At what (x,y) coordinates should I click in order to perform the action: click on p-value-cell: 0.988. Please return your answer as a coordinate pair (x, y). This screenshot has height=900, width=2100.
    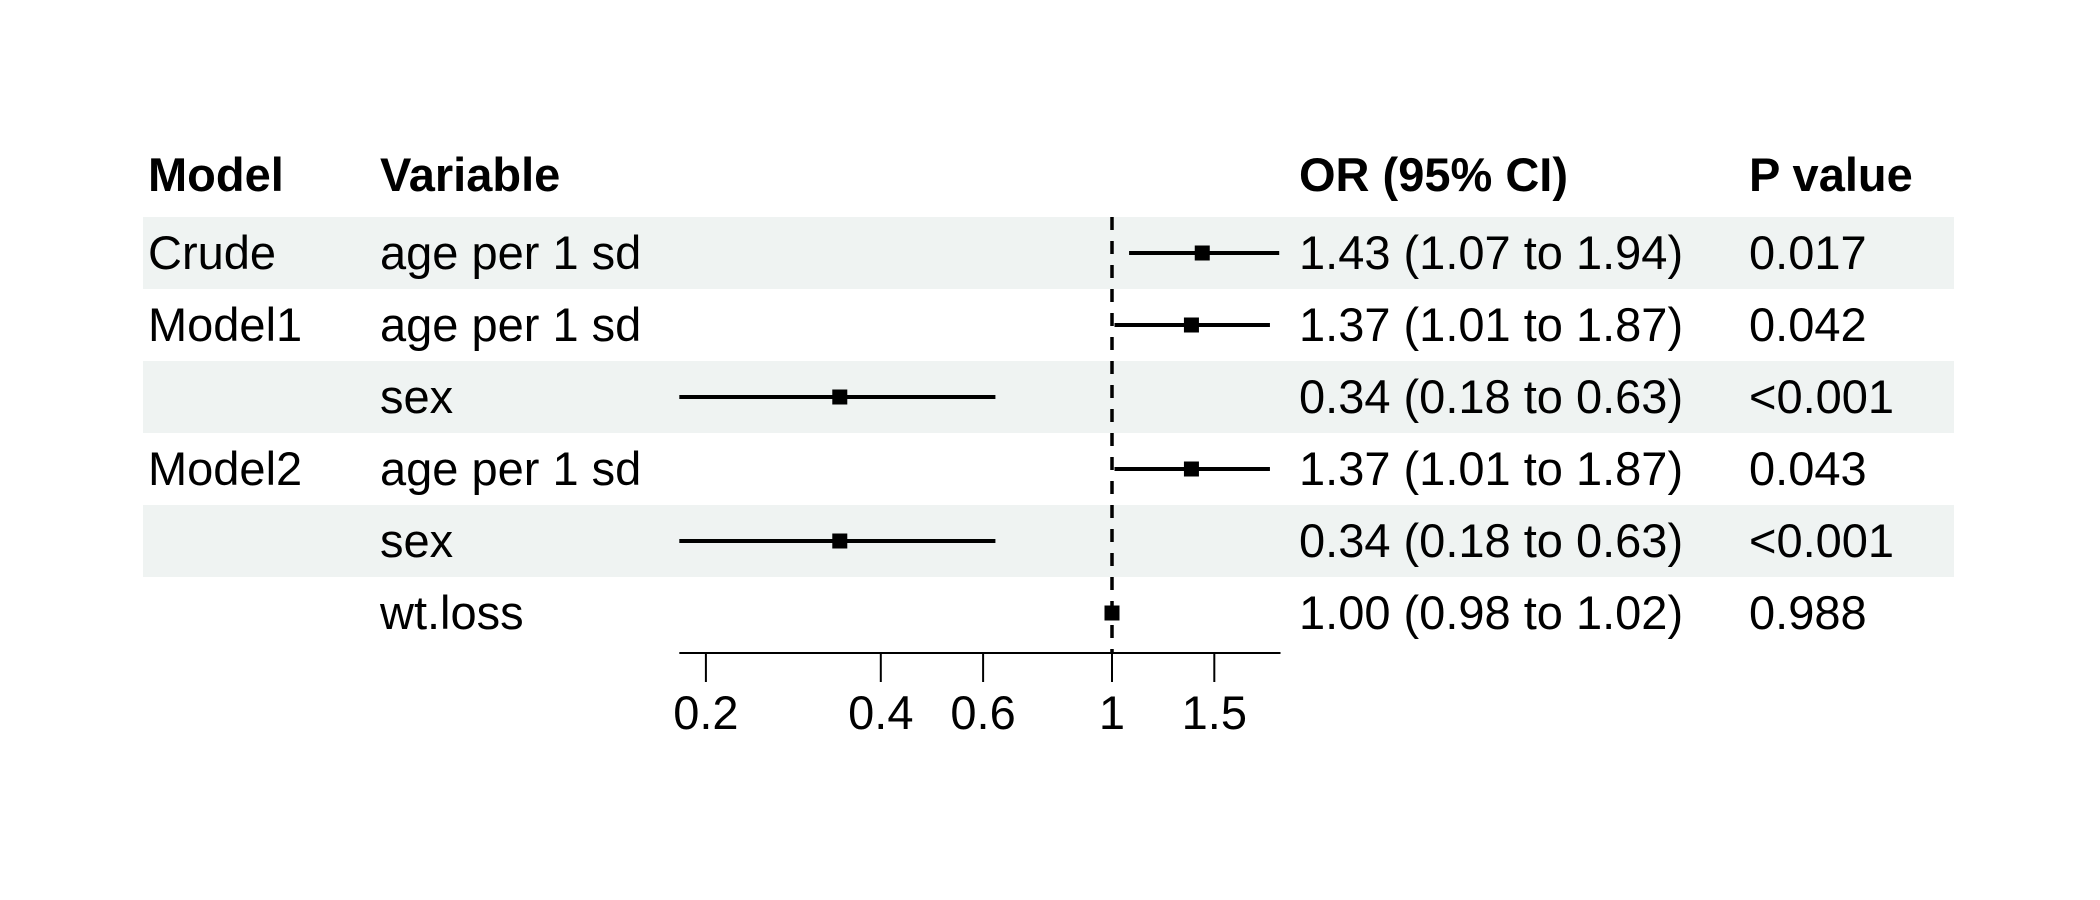
    Looking at the image, I should click on (1808, 612).